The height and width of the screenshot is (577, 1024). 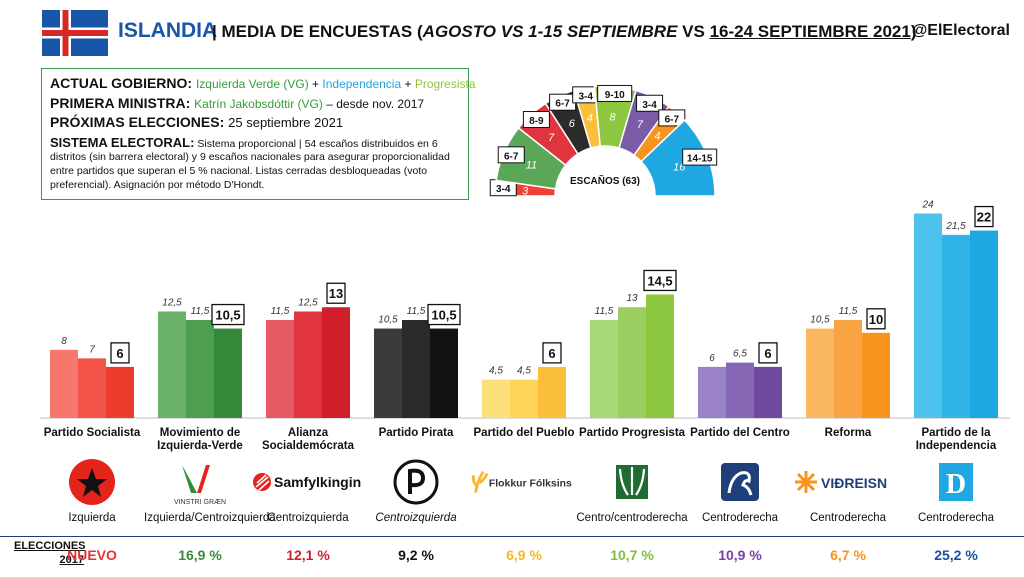 What do you see at coordinates (200, 482) in the screenshot?
I see `vinstri-graen-logo: VINSTRI GRÆN` at bounding box center [200, 482].